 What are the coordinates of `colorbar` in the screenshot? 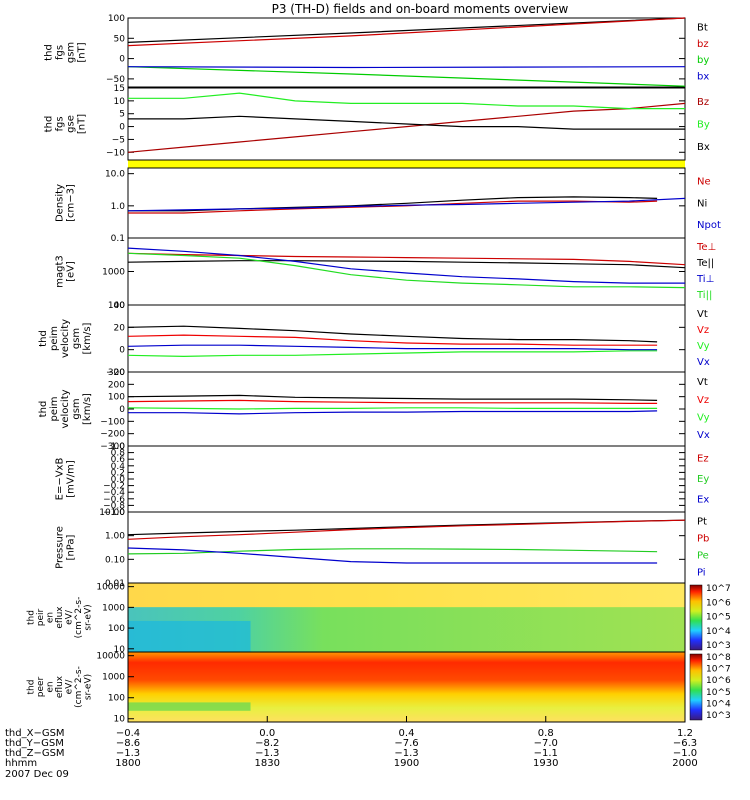 It's located at (696, 687).